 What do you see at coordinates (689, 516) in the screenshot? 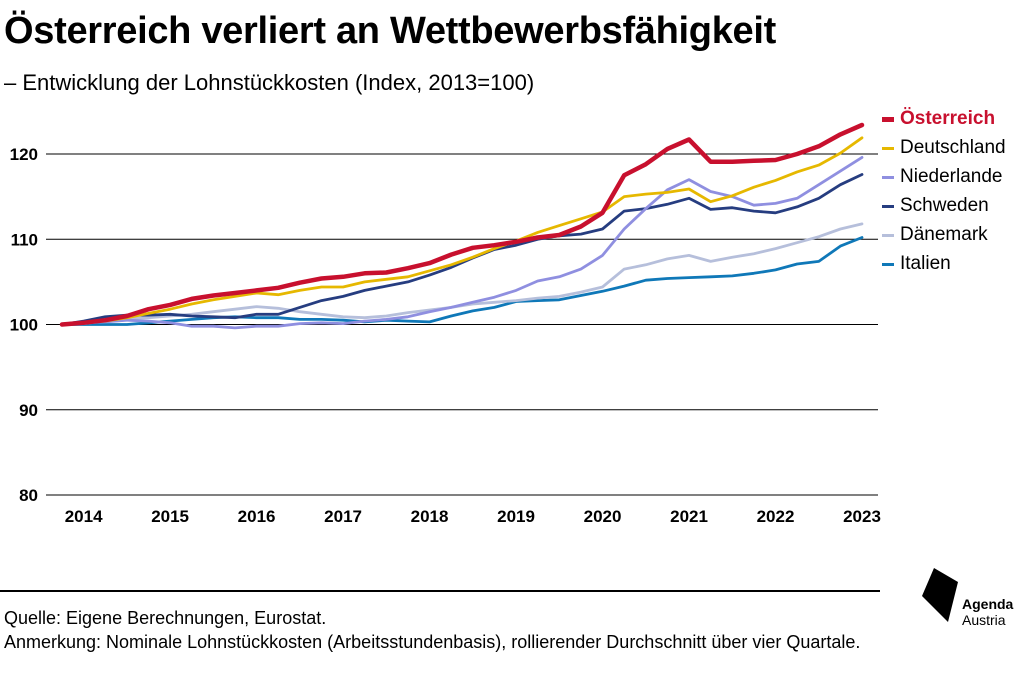
I see `x-tick-label: 2021` at bounding box center [689, 516].